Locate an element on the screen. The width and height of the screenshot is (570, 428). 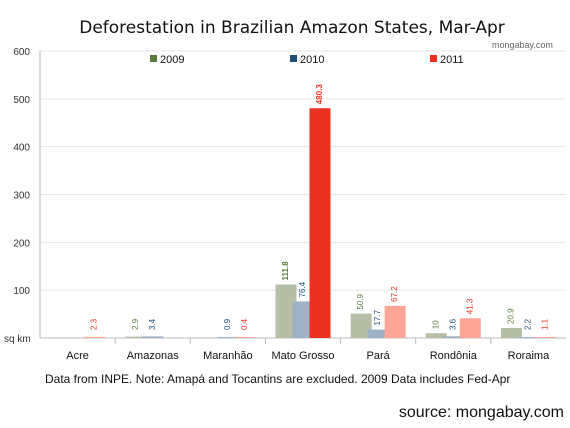
y-tick-label: 400 is located at coordinates (21, 148).